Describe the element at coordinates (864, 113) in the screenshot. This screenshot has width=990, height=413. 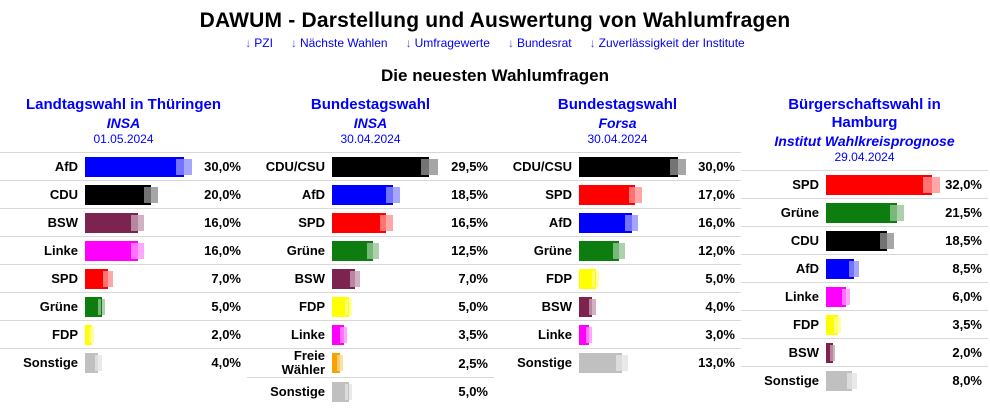
I see `election-title-link: Bürgerschaftswahl in Hamburg` at that location.